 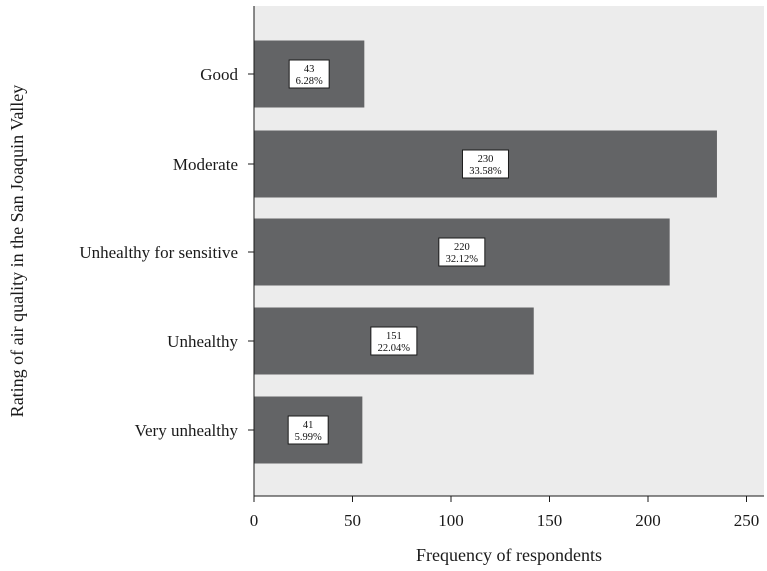 What do you see at coordinates (462, 259) in the screenshot?
I see `data-label-percent: 32.12%` at bounding box center [462, 259].